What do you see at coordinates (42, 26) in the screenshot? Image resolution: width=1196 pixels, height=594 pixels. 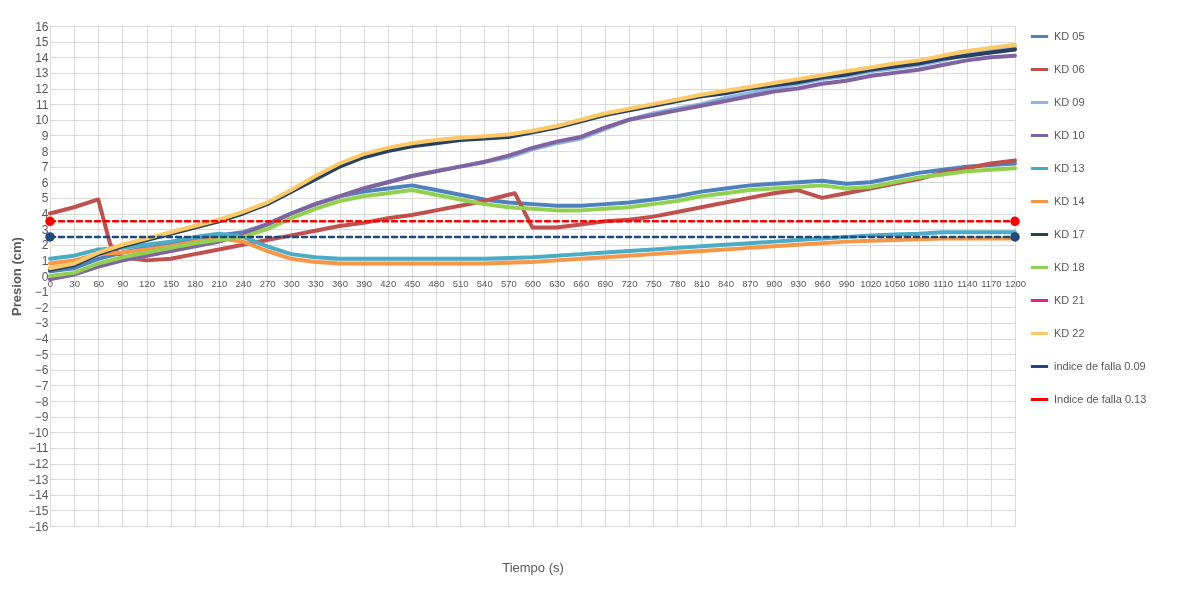 I see `y-tick-label: 16` at bounding box center [42, 26].